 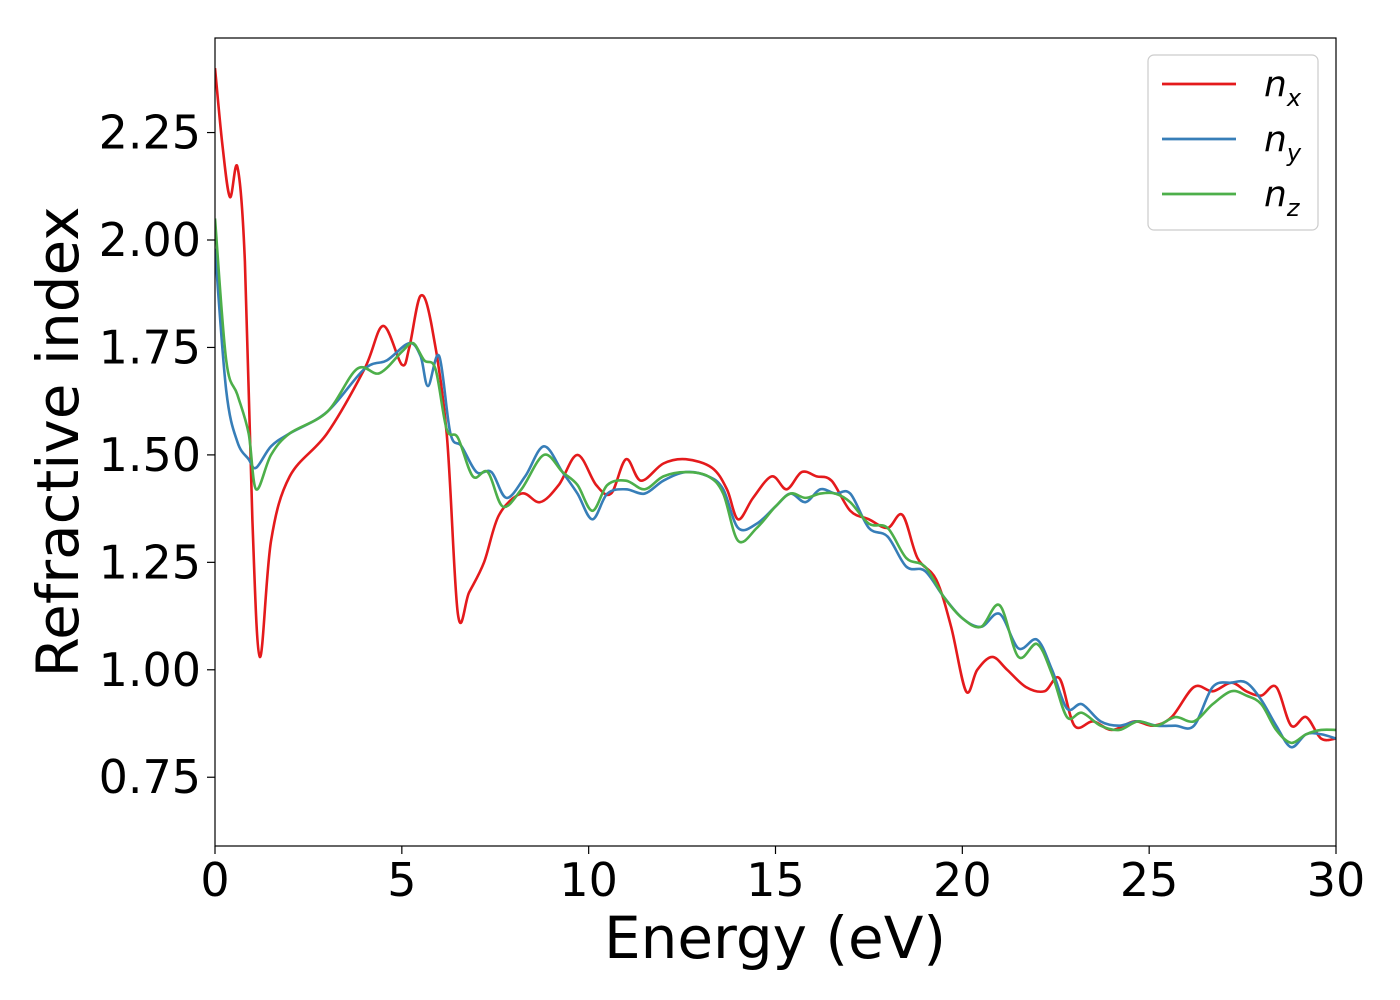 What do you see at coordinates (150, 777) in the screenshot?
I see `y-tick-label: 0.75` at bounding box center [150, 777].